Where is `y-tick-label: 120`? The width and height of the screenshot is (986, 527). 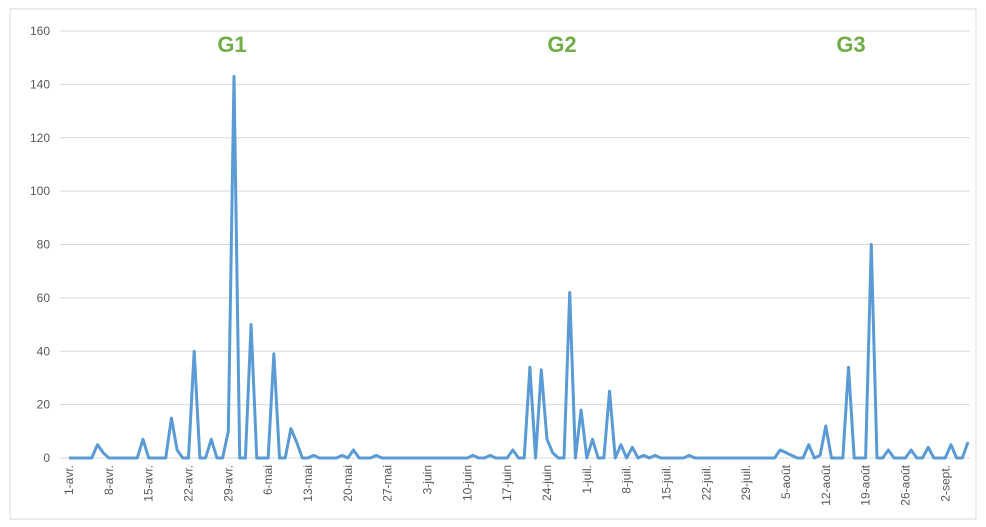
y-tick-label: 120 is located at coordinates (40, 138).